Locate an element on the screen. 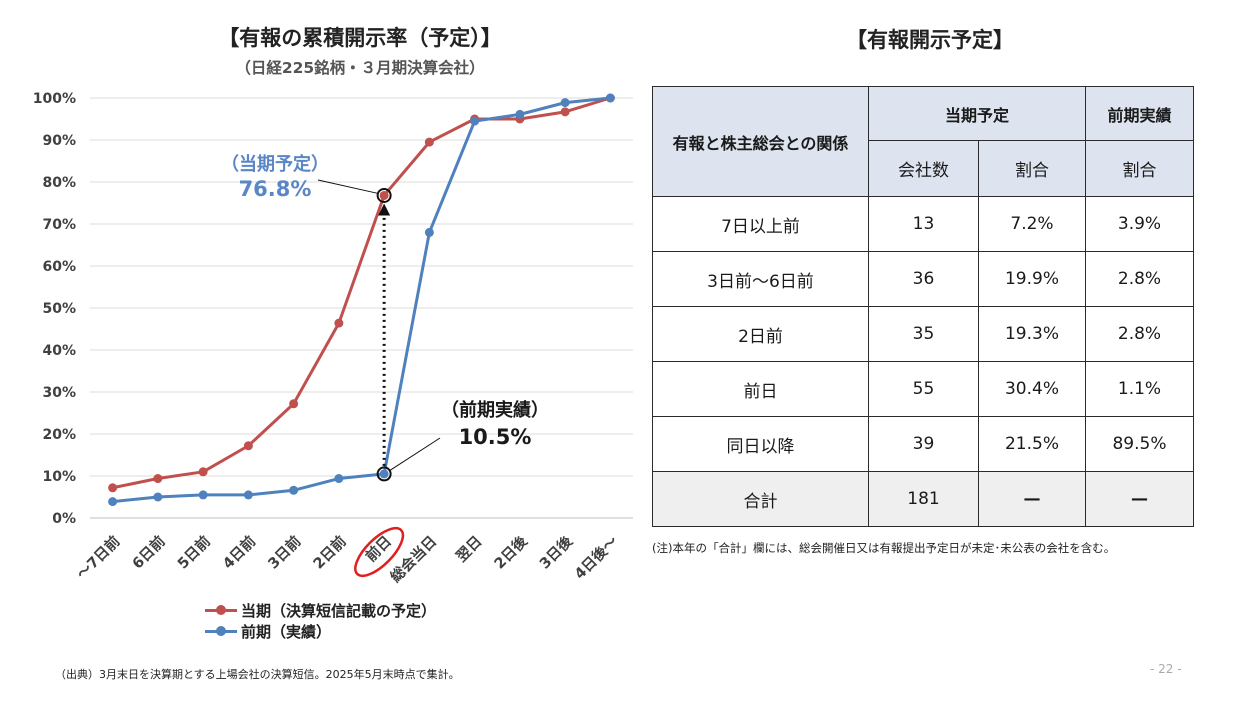  x-tick-label: 2日後 is located at coordinates (510, 552).